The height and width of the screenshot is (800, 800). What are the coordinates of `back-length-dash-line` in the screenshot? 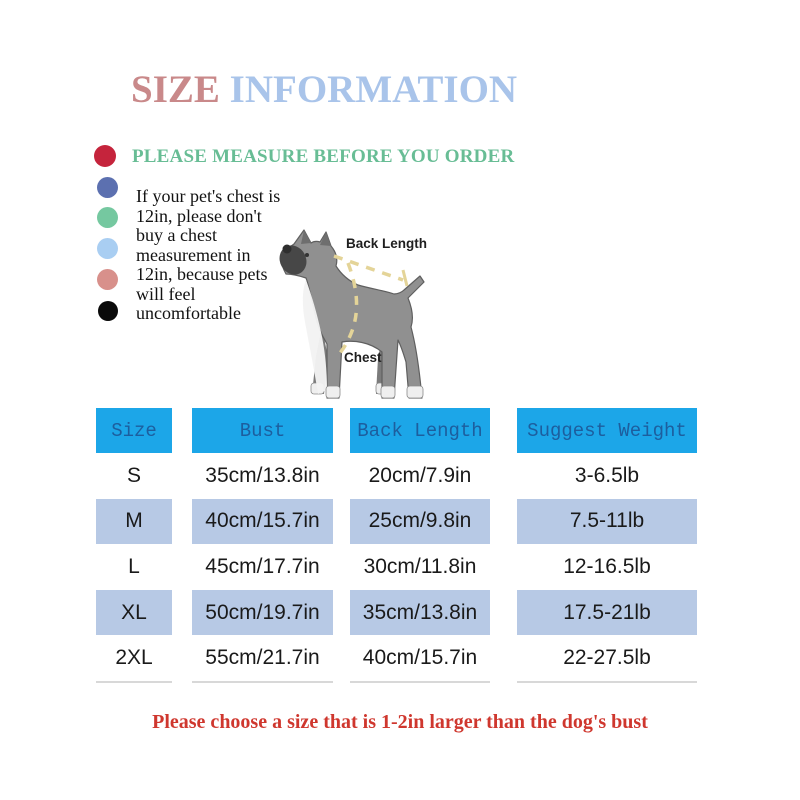 It's located at (371, 270).